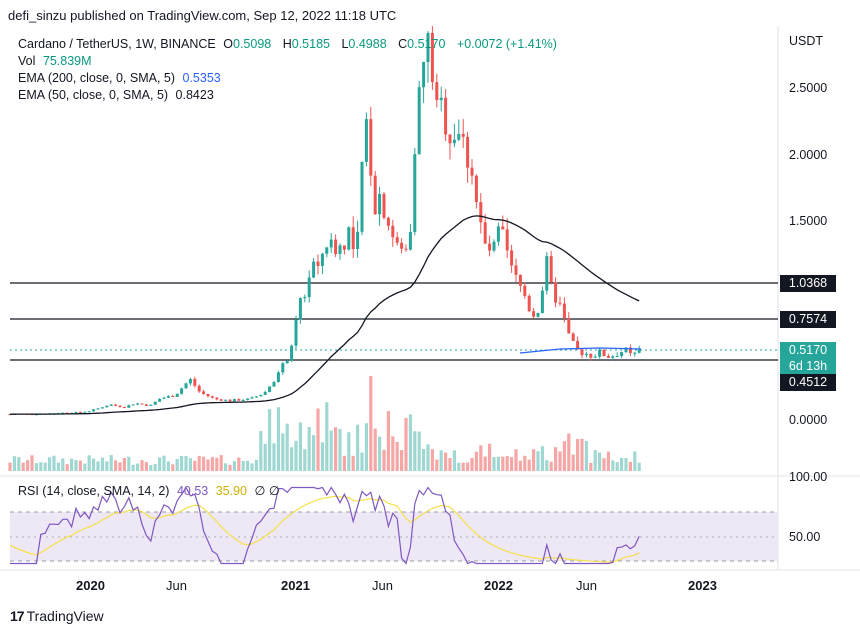 Image resolution: width=860 pixels, height=634 pixels. What do you see at coordinates (324, 529) in the screenshot?
I see `rsi-ma-line` at bounding box center [324, 529].